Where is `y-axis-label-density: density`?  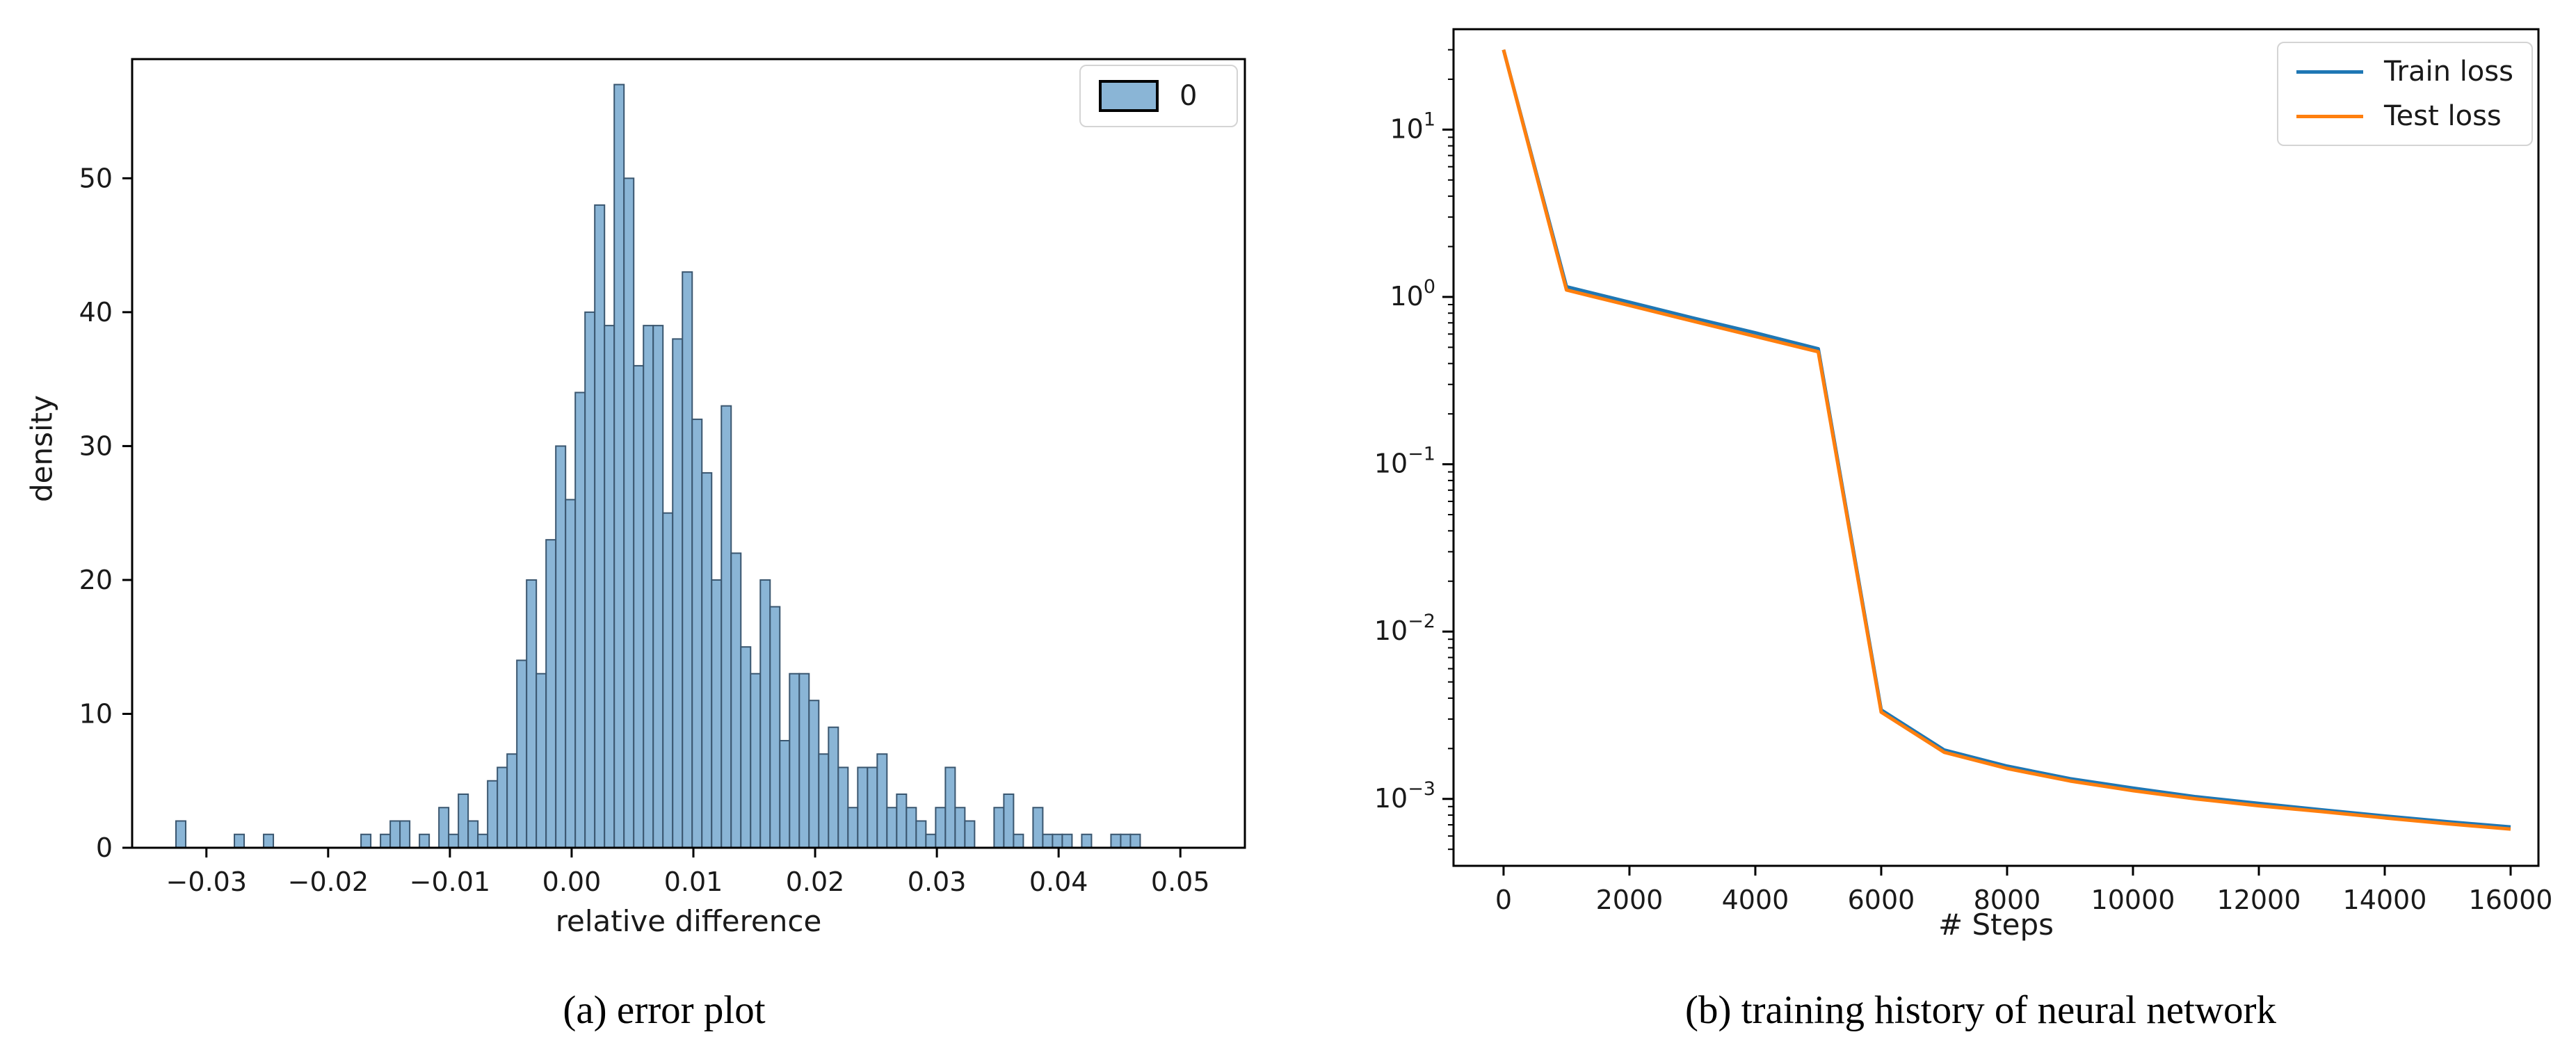 y-axis-label-density: density is located at coordinates (42, 449).